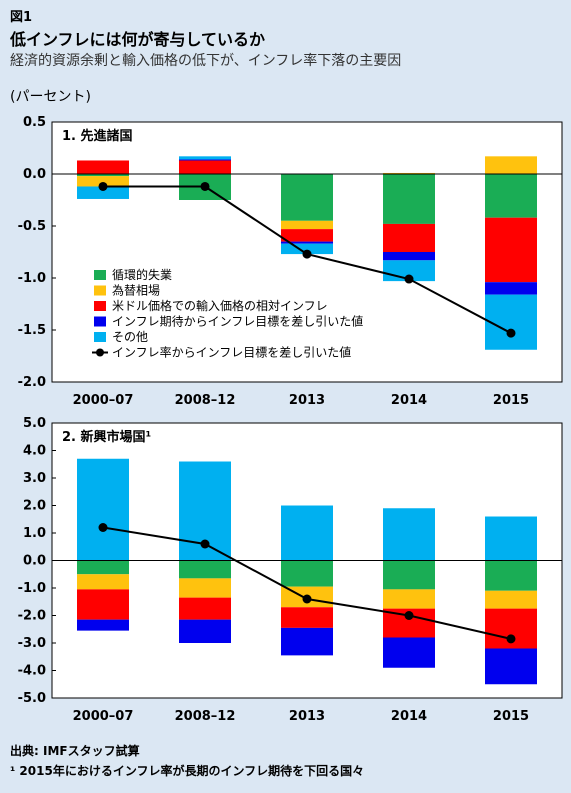 The image size is (571, 793). I want to click on y-tick-label: -5.0, so click(32, 698).